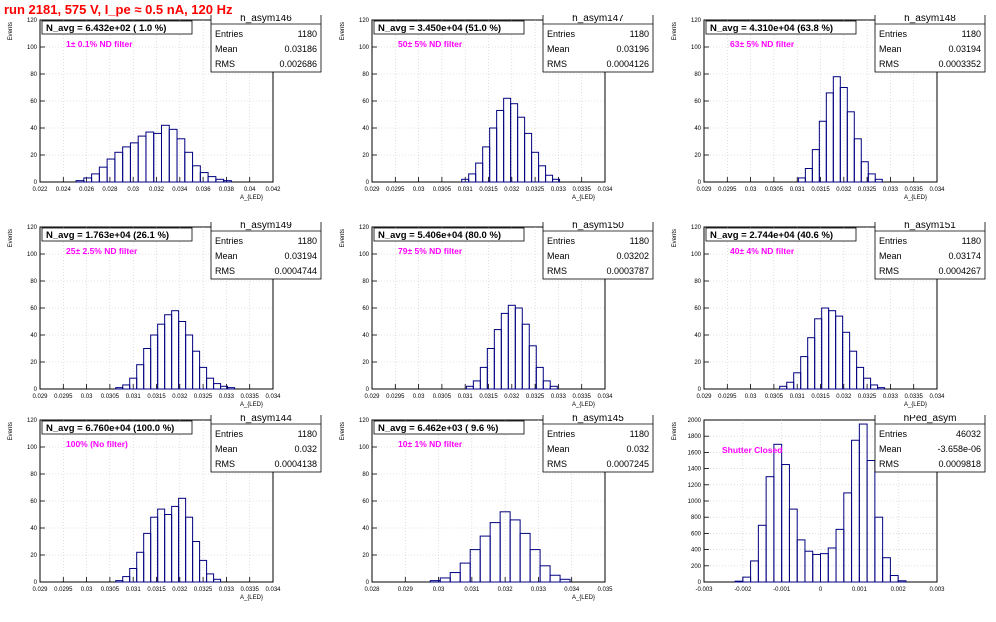  What do you see at coordinates (860, 590) in the screenshot?
I see `x-tick-label: 0.001` at bounding box center [860, 590].